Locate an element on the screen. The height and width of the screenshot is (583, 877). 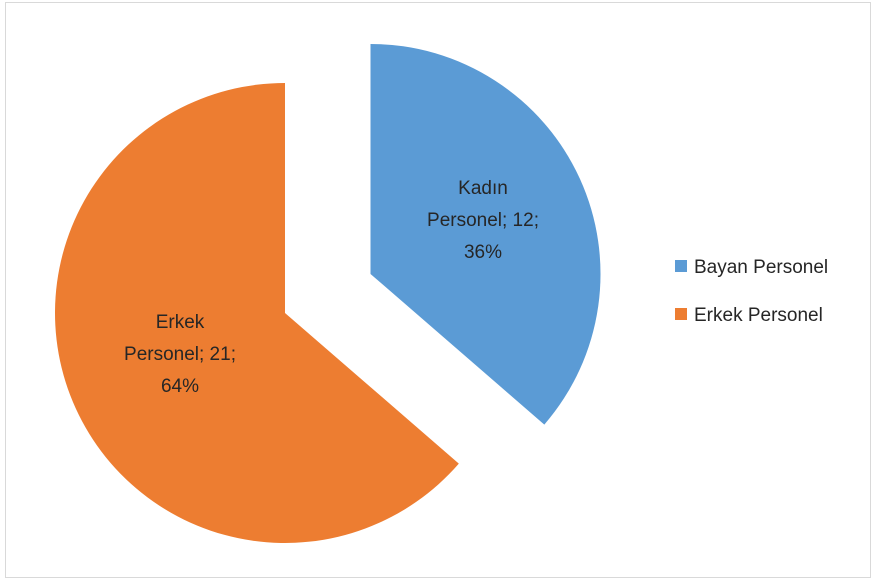
legend-label-bayan: Bayan Personel is located at coordinates (761, 267).